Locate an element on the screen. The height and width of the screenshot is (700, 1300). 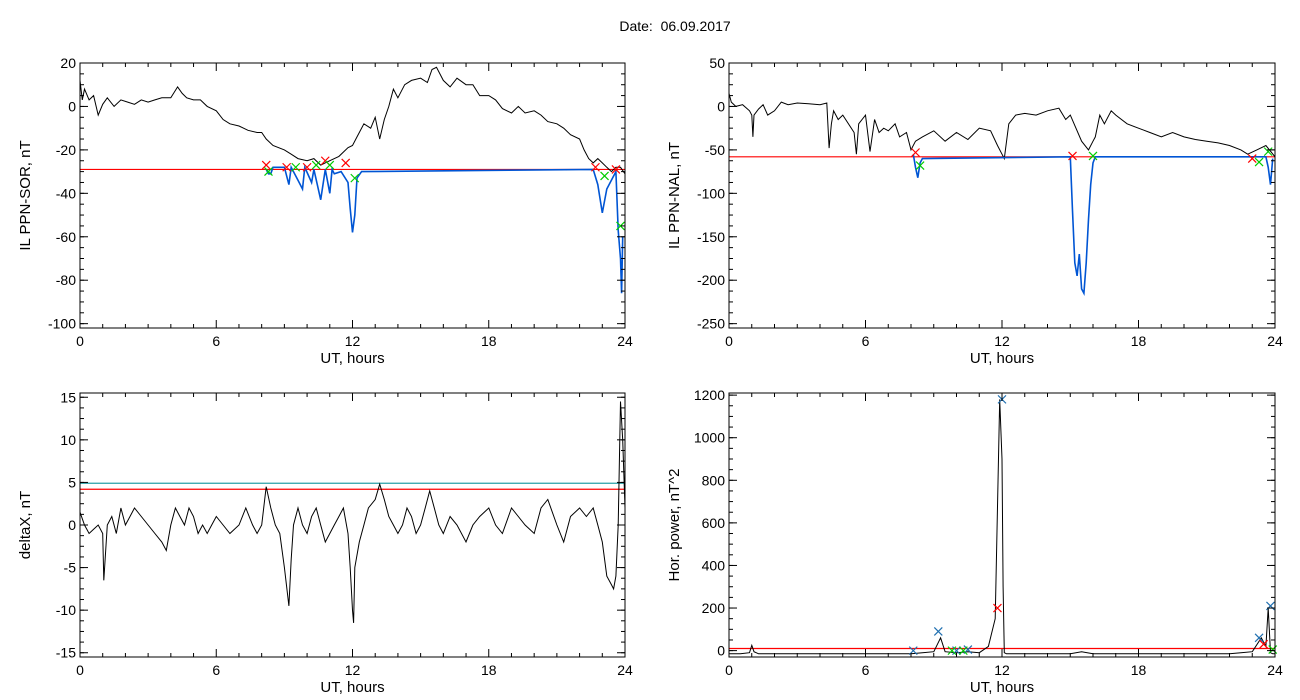
y-tick-label: 15 is located at coordinates (68, 397).